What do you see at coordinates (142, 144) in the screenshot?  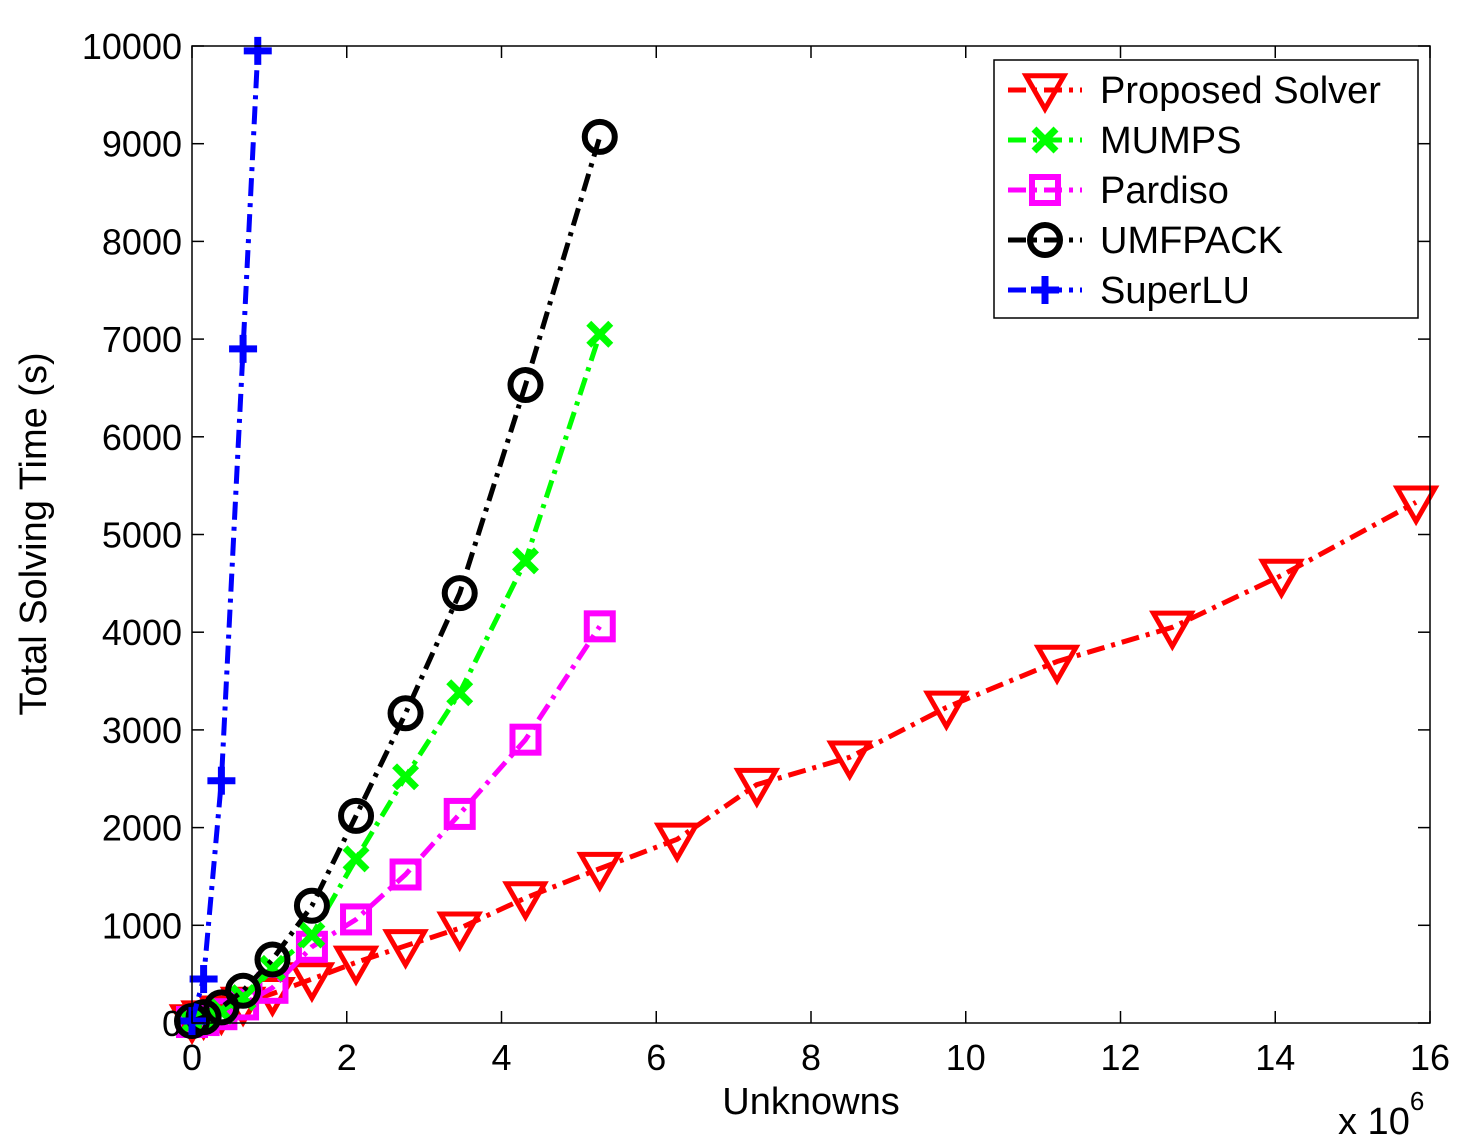 I see `y-tick-label: 9000` at bounding box center [142, 144].